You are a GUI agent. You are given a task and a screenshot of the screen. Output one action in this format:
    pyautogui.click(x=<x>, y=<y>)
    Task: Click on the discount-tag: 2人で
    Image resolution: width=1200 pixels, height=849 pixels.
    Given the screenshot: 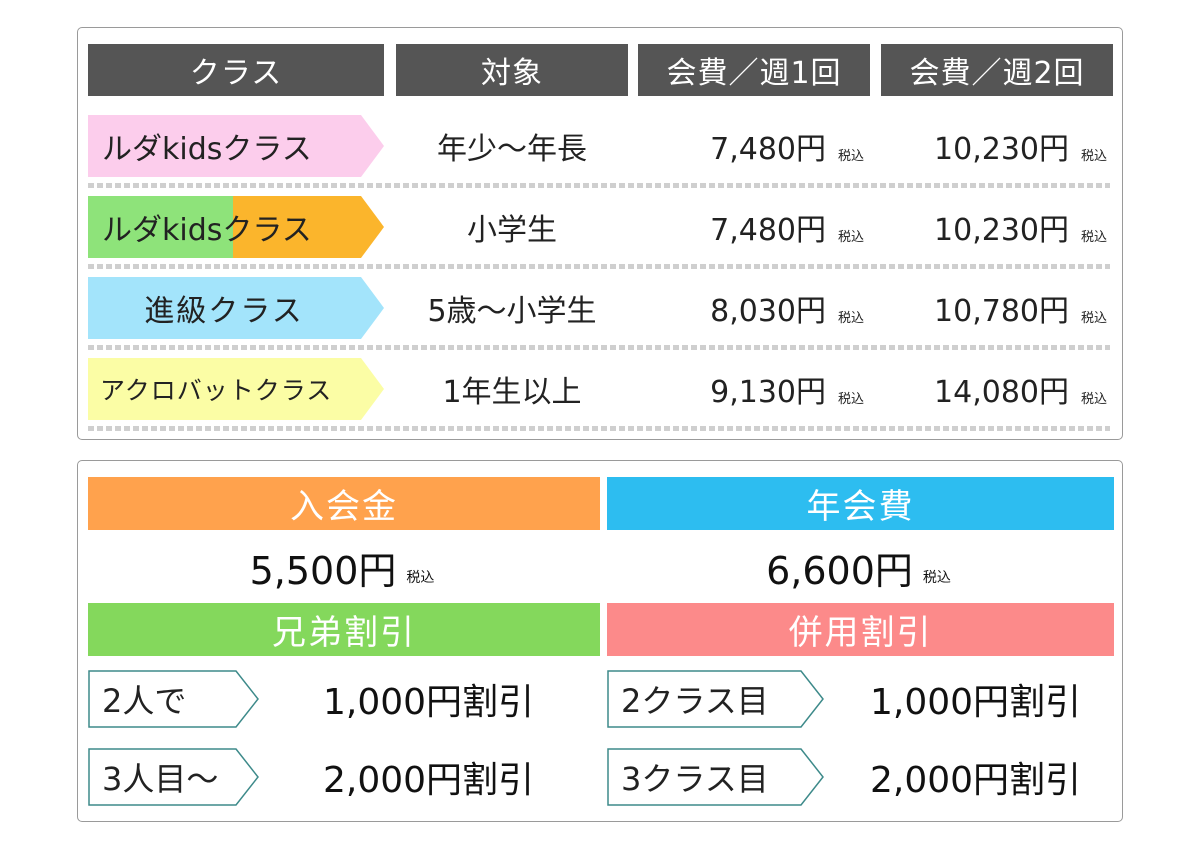 What is the action you would take?
    pyautogui.click(x=174, y=699)
    